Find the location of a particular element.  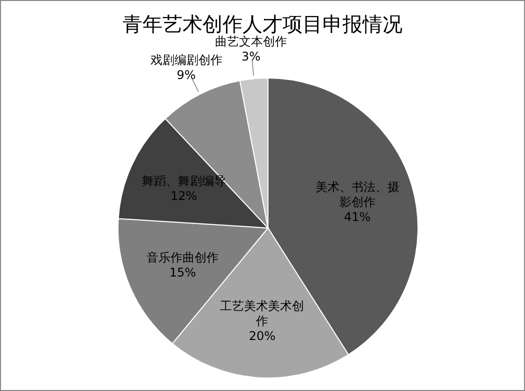

slice-label: 舞蹈、舞剧编导 is located at coordinates (184, 181).